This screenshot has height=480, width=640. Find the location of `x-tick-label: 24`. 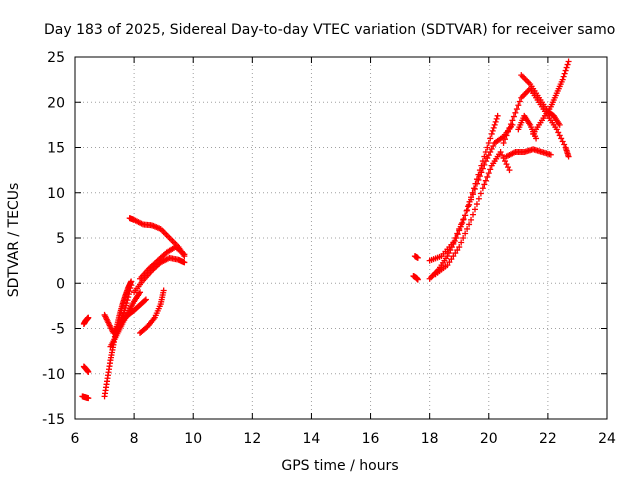

x-tick-label: 24 is located at coordinates (607, 439).